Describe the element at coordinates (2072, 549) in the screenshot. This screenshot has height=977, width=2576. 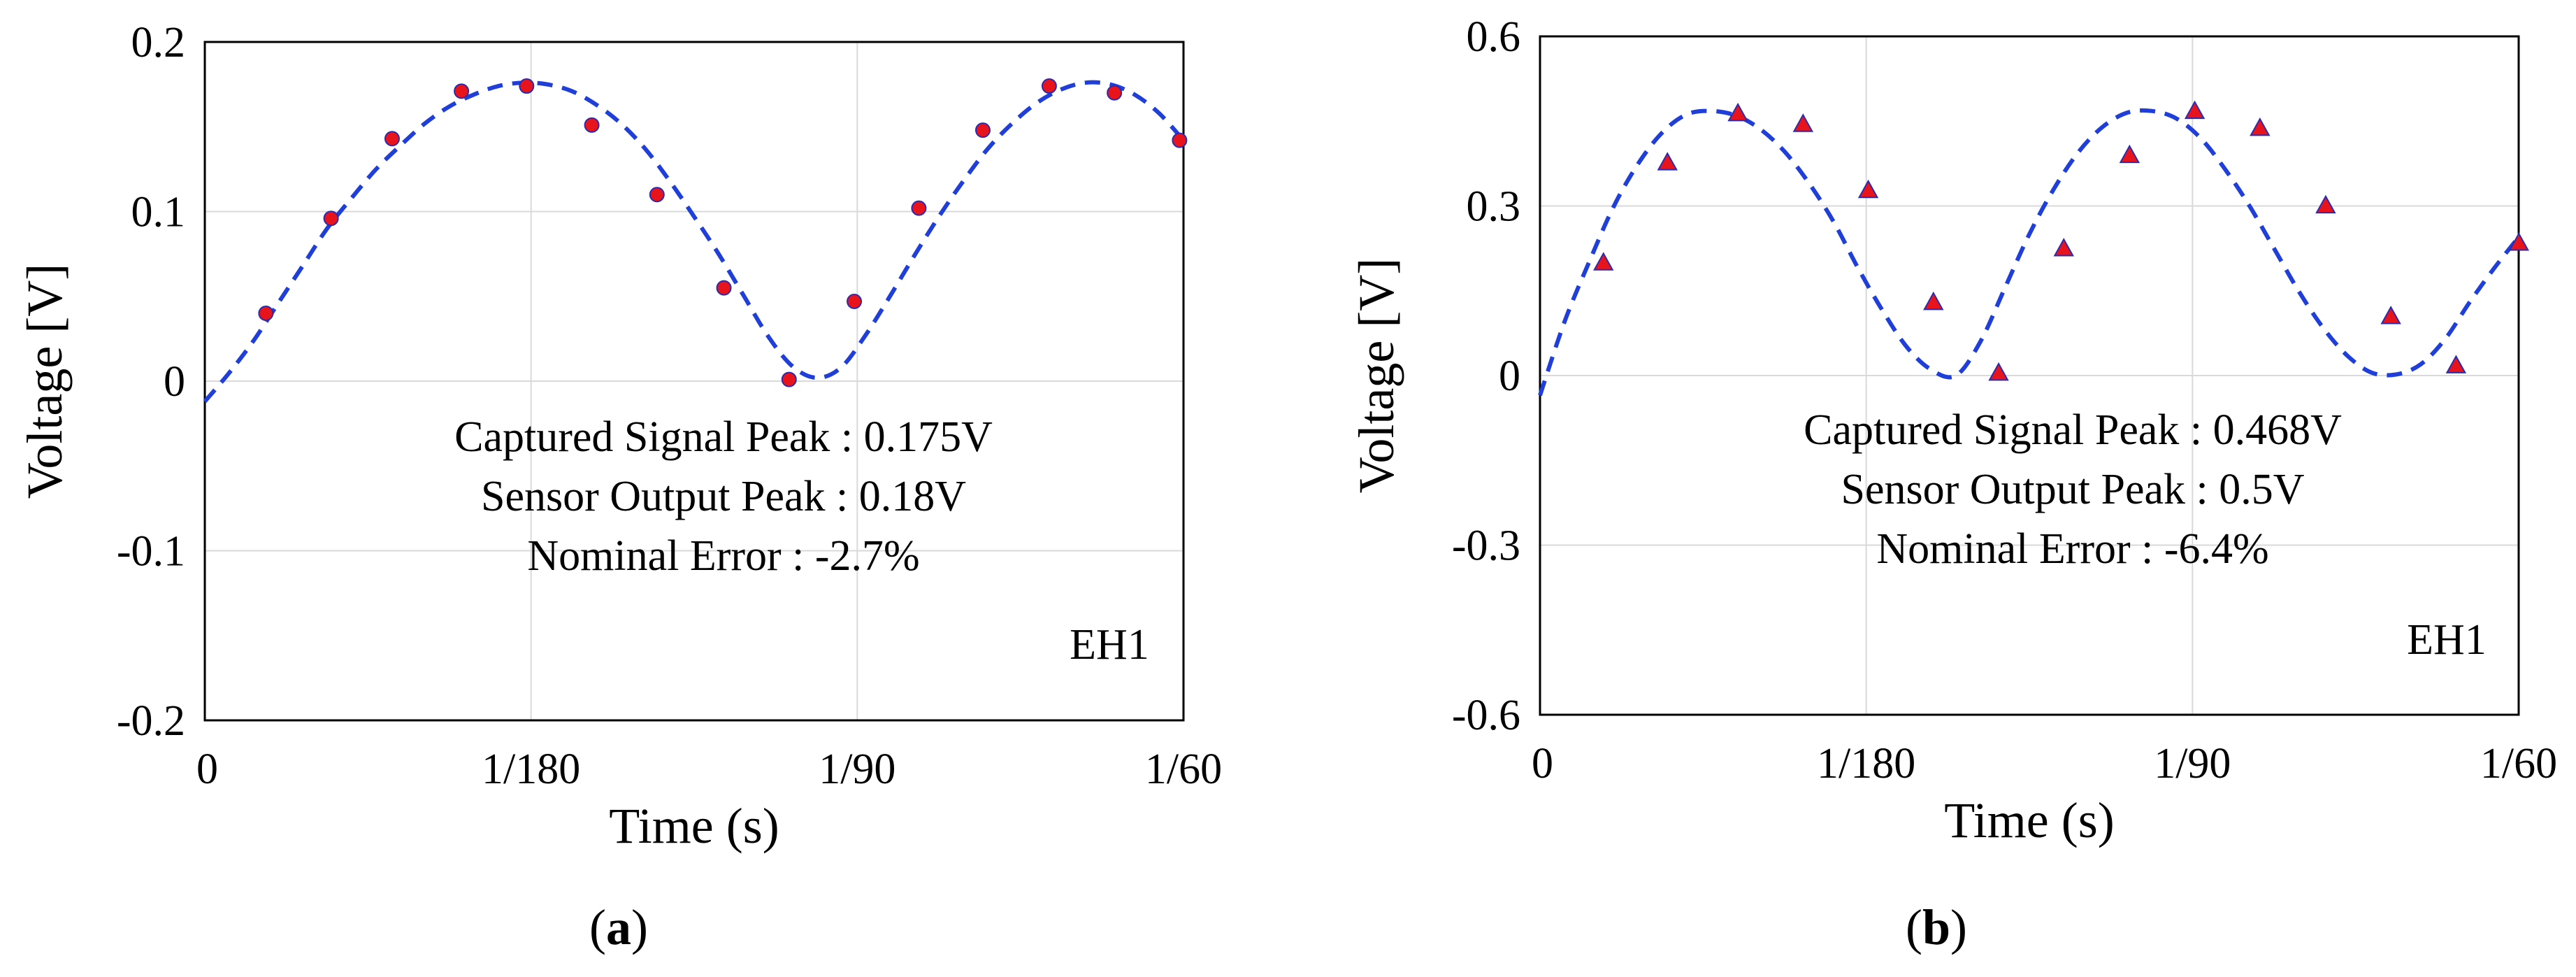
I see `annotation-text: Nominal Error : -6.4%` at that location.